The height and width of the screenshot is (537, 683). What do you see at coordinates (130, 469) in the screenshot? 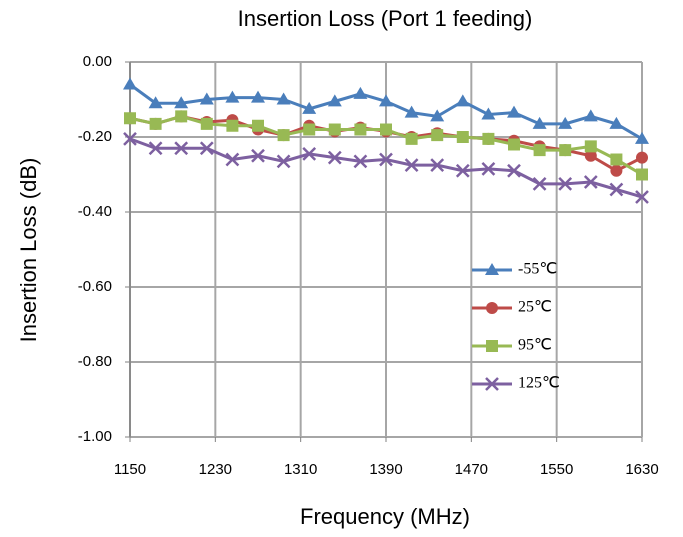
I see `x-tick-label: 1150` at bounding box center [130, 469].